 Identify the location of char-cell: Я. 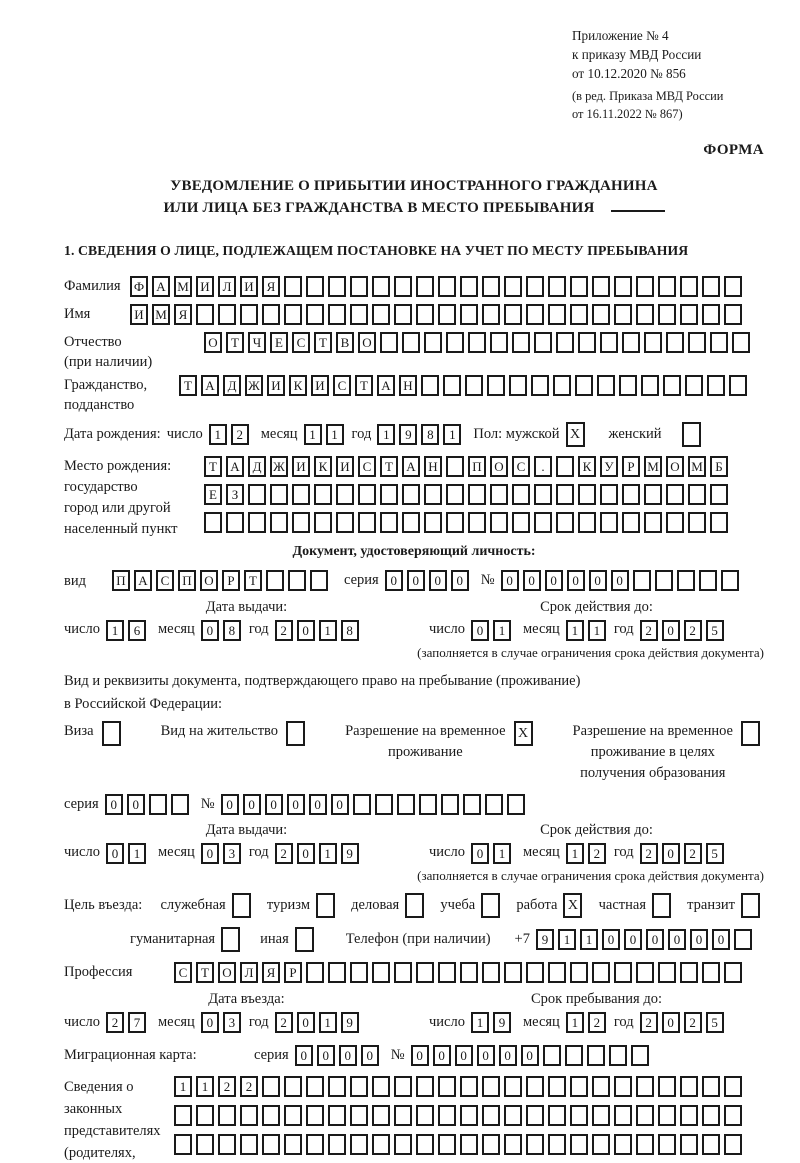
(271, 287).